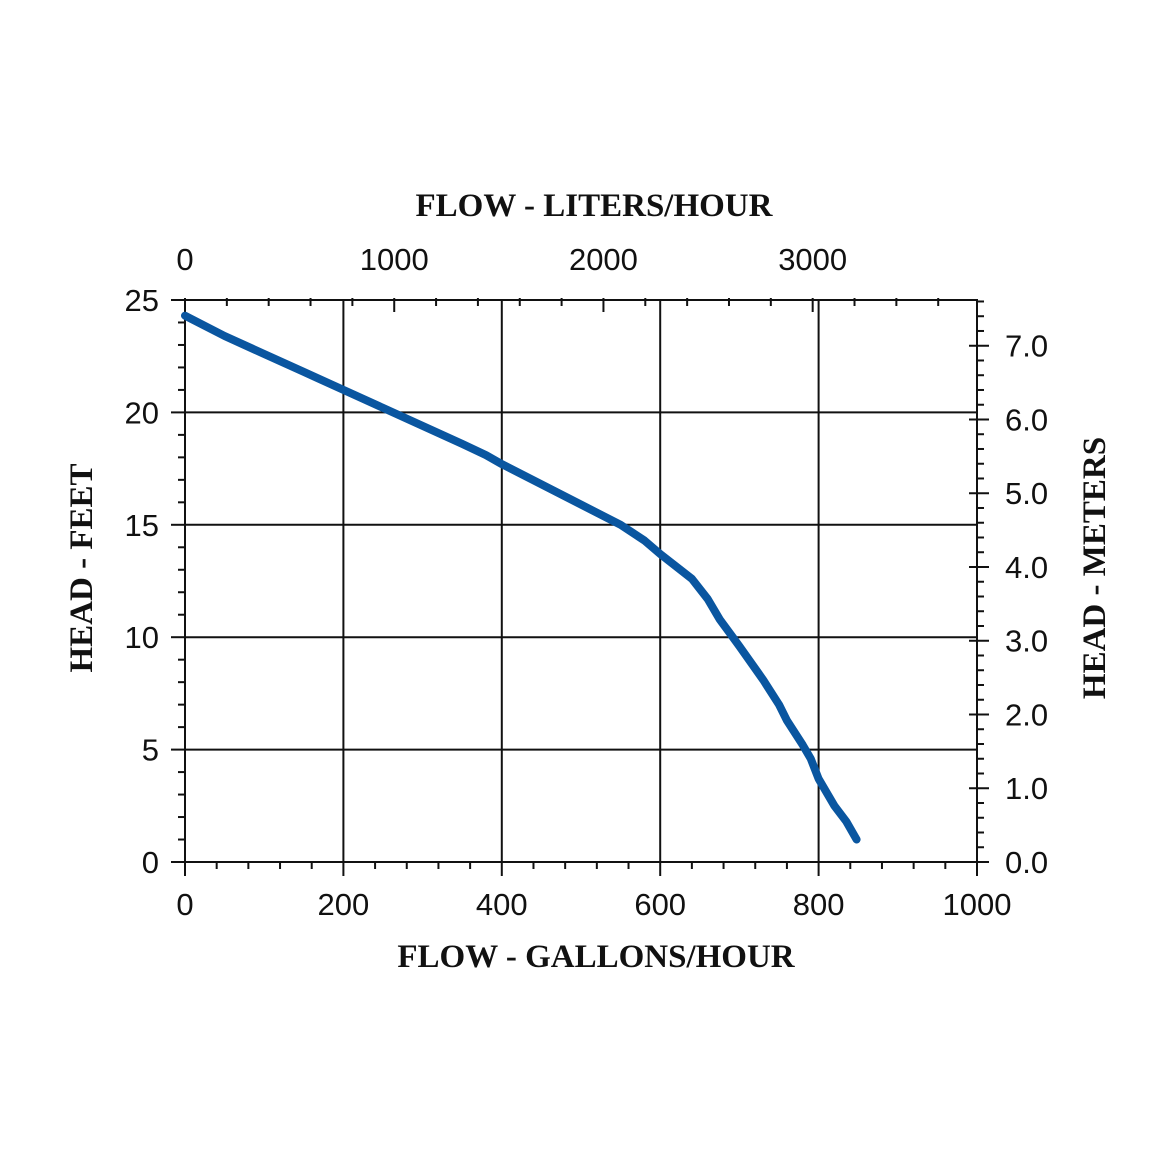 The width and height of the screenshot is (1157, 1157). What do you see at coordinates (502, 904) in the screenshot?
I see `x-tick-label: 400` at bounding box center [502, 904].